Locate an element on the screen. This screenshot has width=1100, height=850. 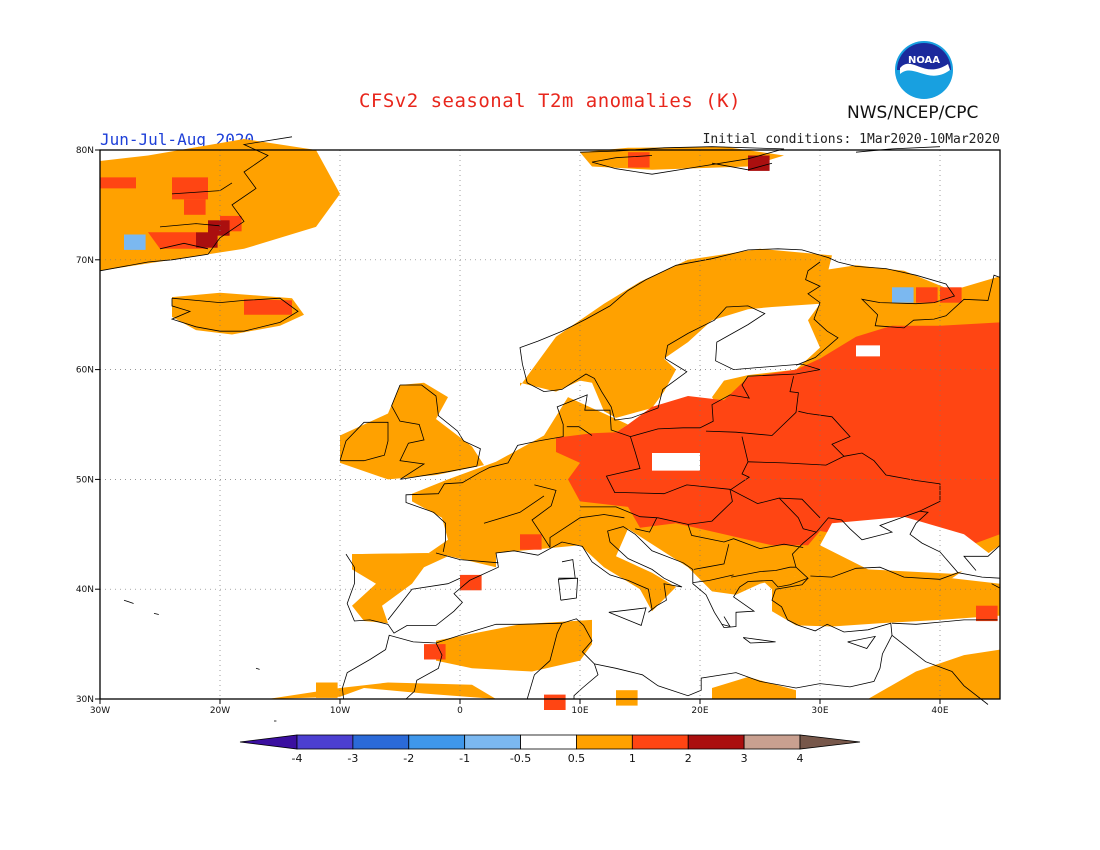
noaa-logo-text: NOAA is located at coordinates (924, 60).